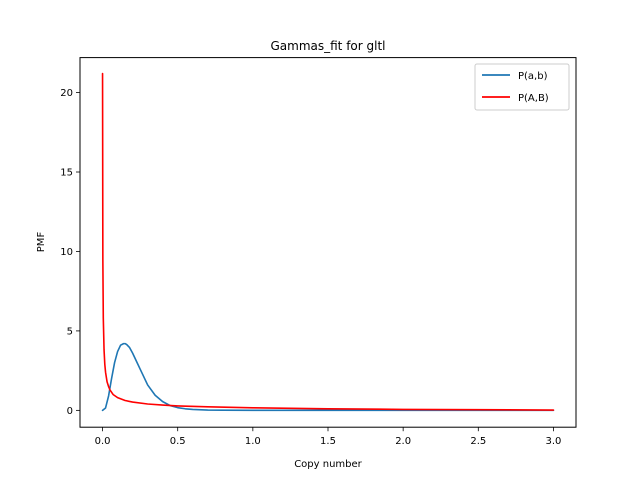 Image resolution: width=640 pixels, height=480 pixels. What do you see at coordinates (328, 441) in the screenshot?
I see `x-tick-label: 1.5` at bounding box center [328, 441].